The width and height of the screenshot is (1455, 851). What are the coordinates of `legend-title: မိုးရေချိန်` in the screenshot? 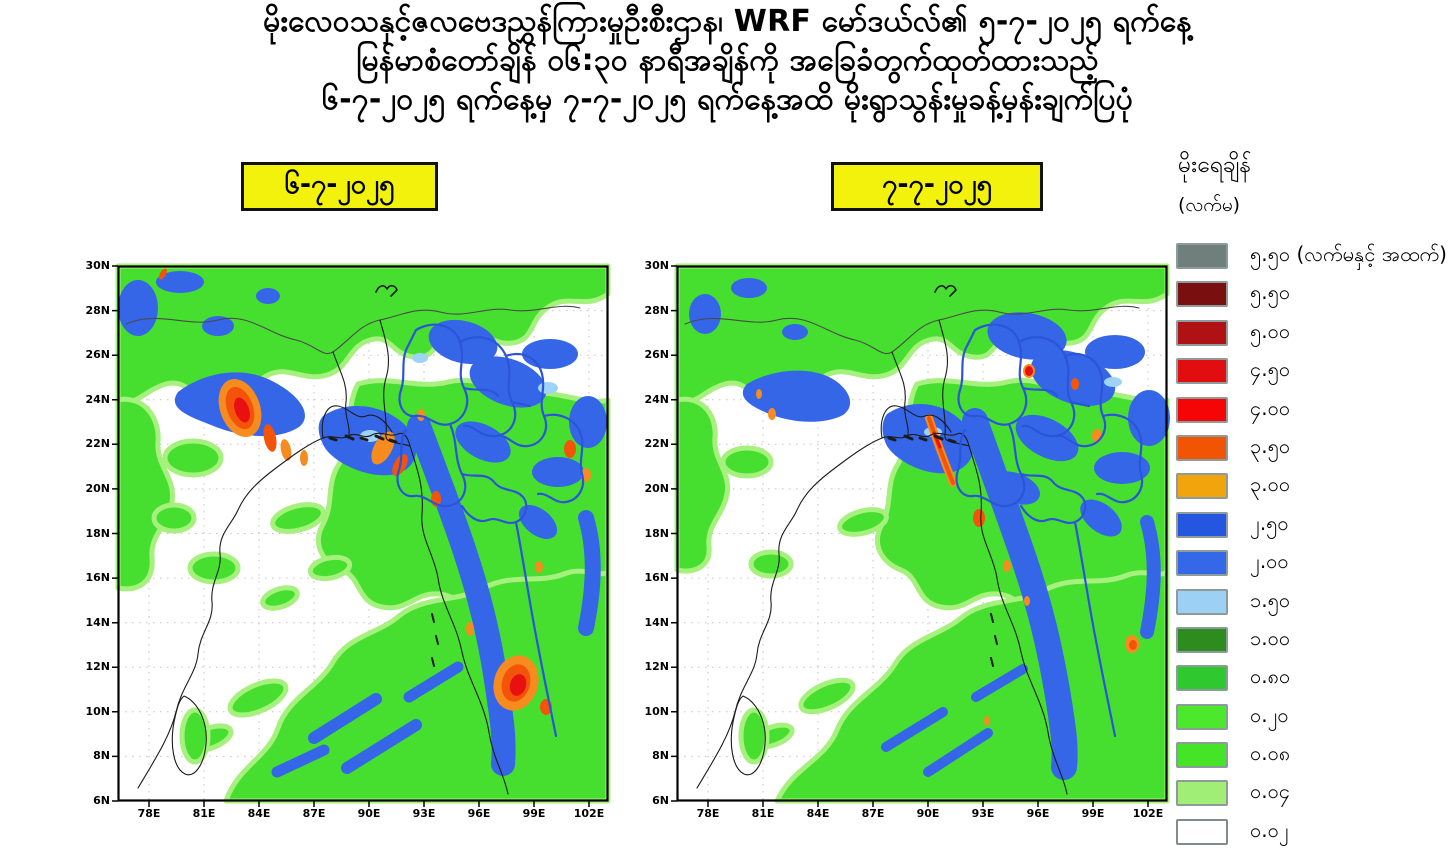 It's located at (1215, 165).